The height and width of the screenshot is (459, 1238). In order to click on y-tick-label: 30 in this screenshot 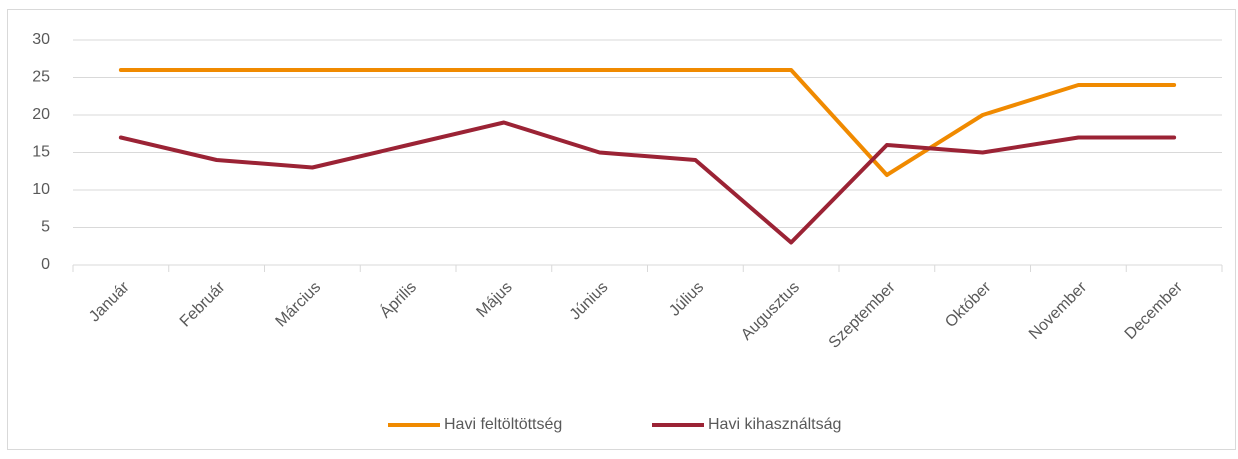, I will do `click(41, 39)`.